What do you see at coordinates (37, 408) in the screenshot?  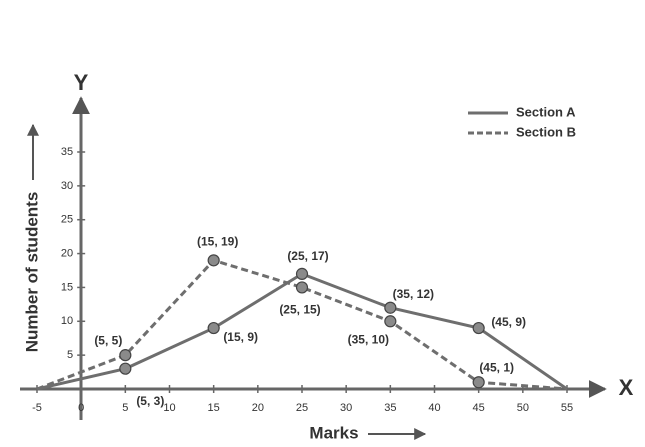 I see `x-tick-label: -5` at bounding box center [37, 408].